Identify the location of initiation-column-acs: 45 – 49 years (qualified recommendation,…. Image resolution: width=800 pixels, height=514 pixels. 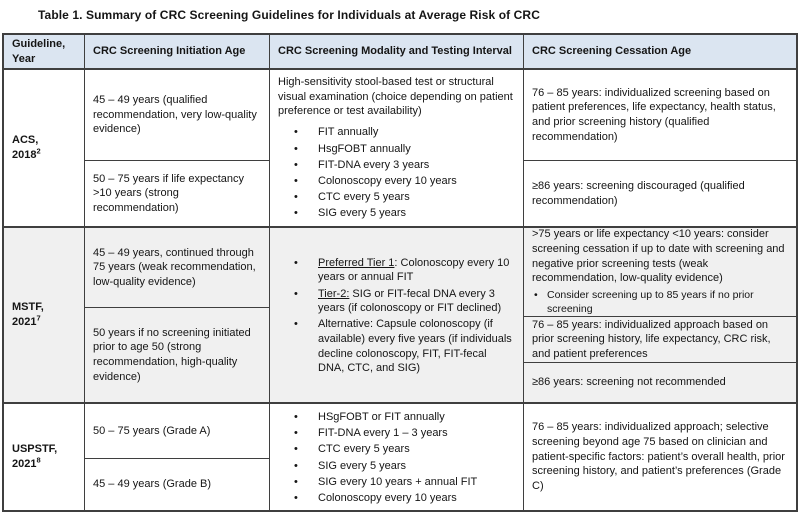
(177, 148).